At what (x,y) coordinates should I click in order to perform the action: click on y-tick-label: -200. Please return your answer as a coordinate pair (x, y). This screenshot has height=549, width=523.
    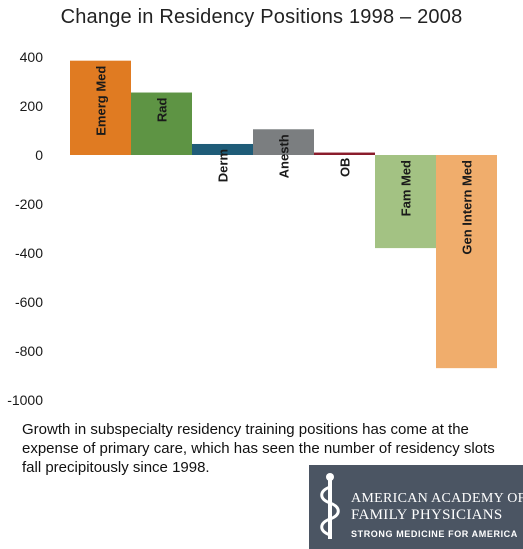
    Looking at the image, I should click on (29, 204).